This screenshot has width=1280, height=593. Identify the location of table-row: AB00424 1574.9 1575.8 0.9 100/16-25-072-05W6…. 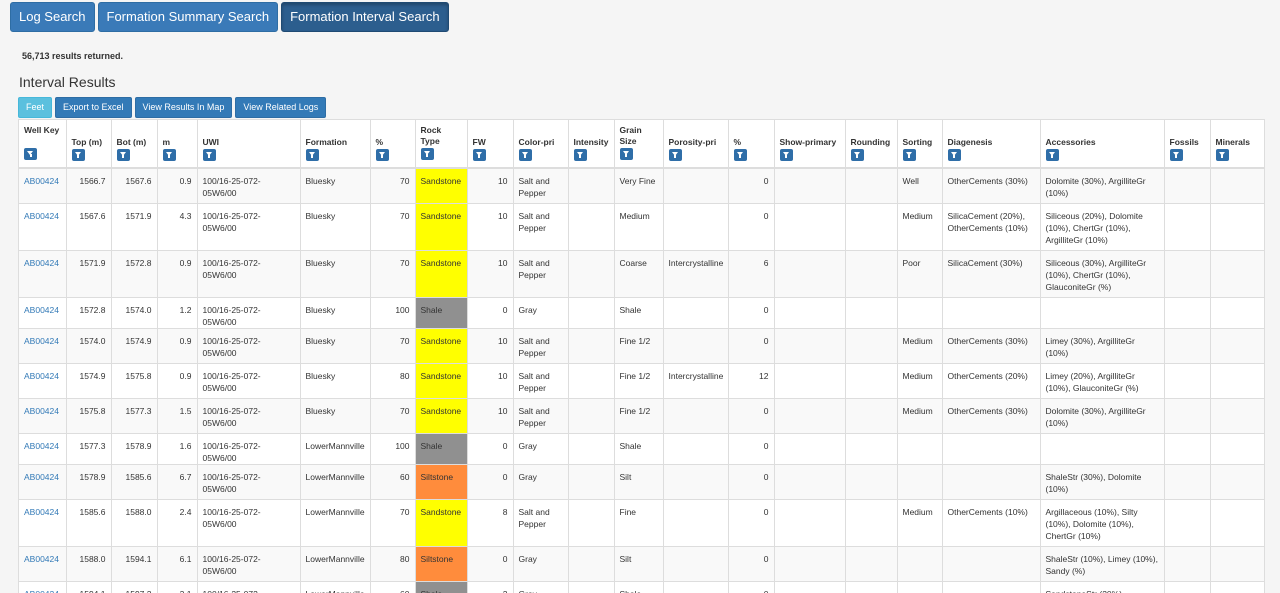
(641, 380).